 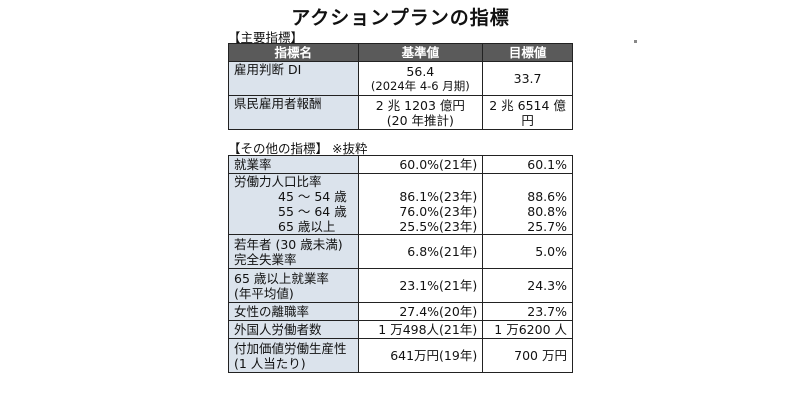 I want to click on page-title: アクションプランの指標, so click(x=400, y=18).